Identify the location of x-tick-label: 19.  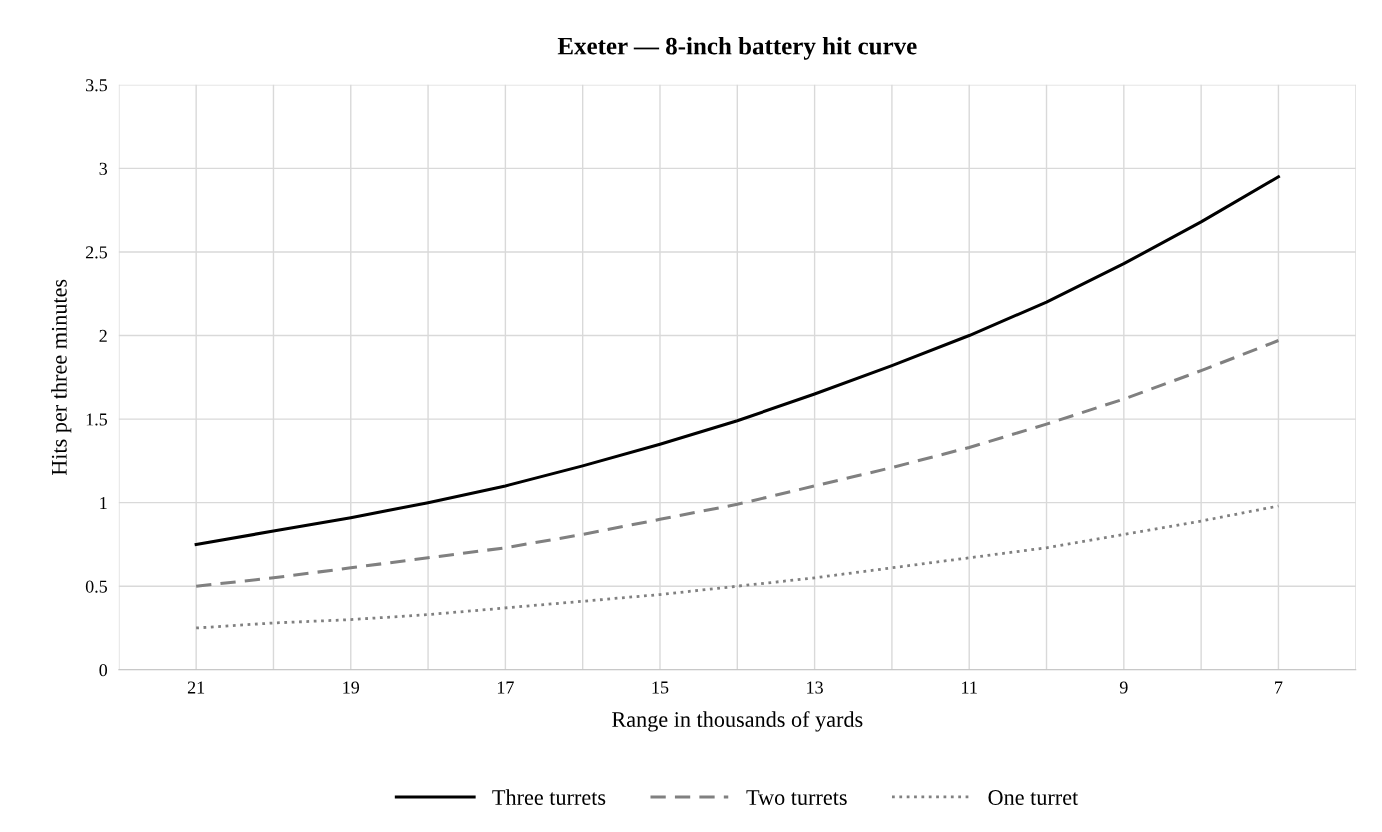
(351, 687).